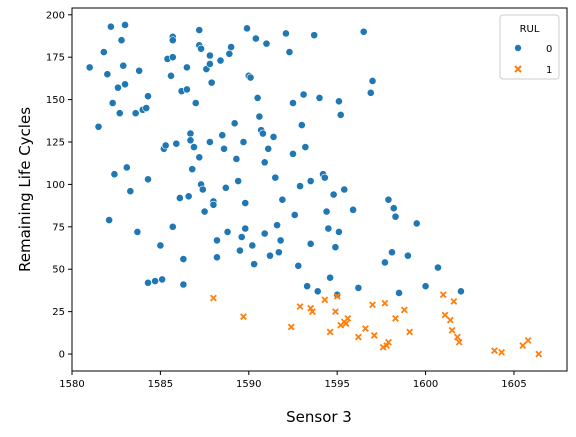  I want to click on x-tick-label: 1590, so click(248, 384).